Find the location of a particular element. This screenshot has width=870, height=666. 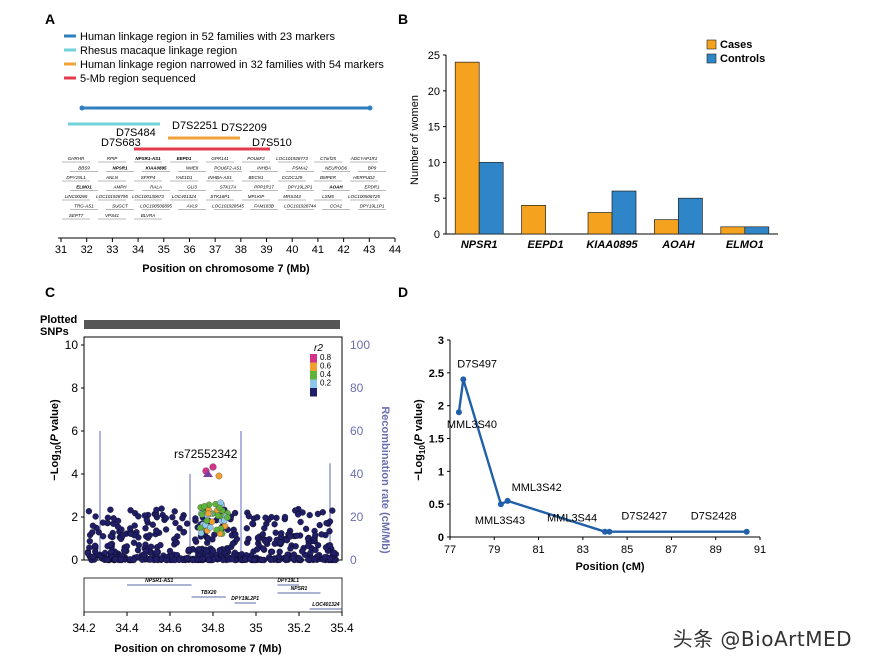

c-gene-3: NPSR1 is located at coordinates (299, 589).